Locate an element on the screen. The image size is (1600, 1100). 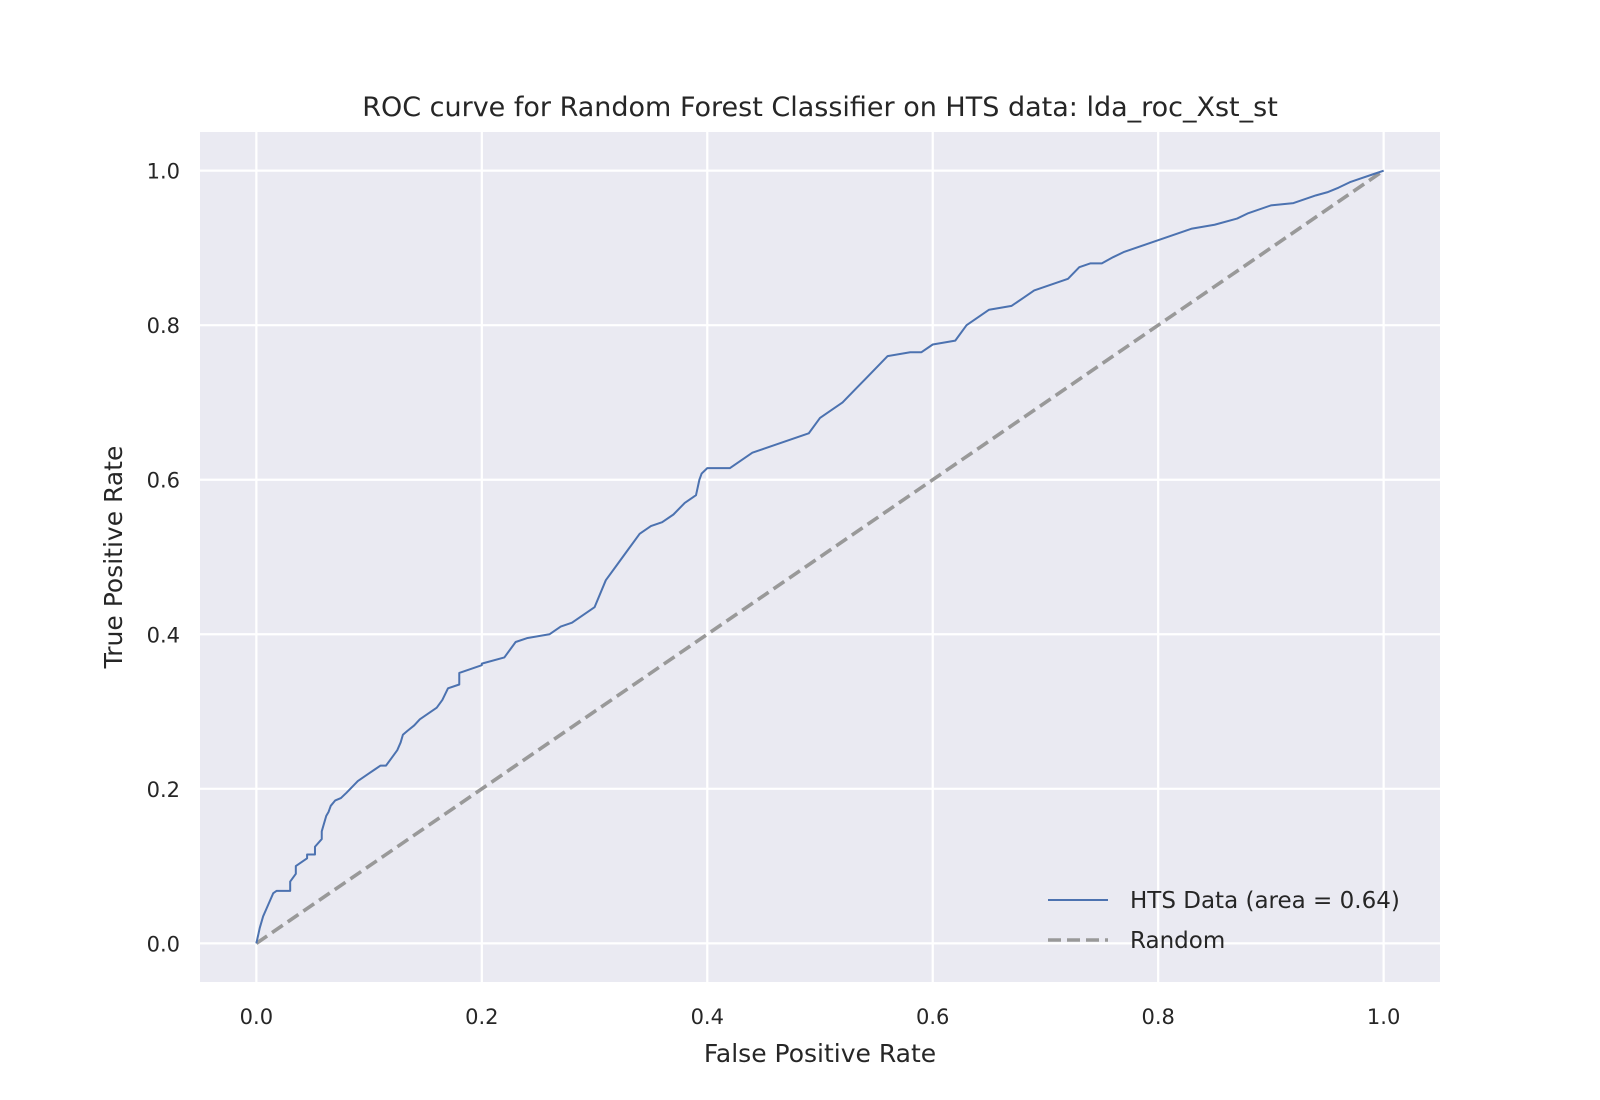
y-tick-label: 0.8 is located at coordinates (163, 326).